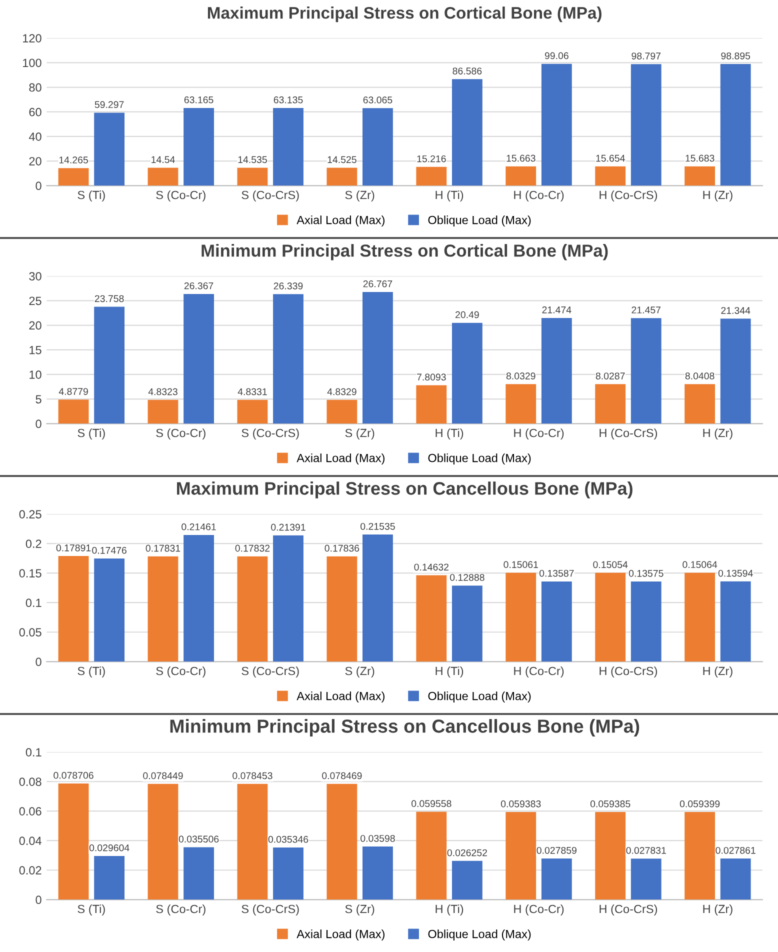  I want to click on data-label: 26.767, so click(377, 284).